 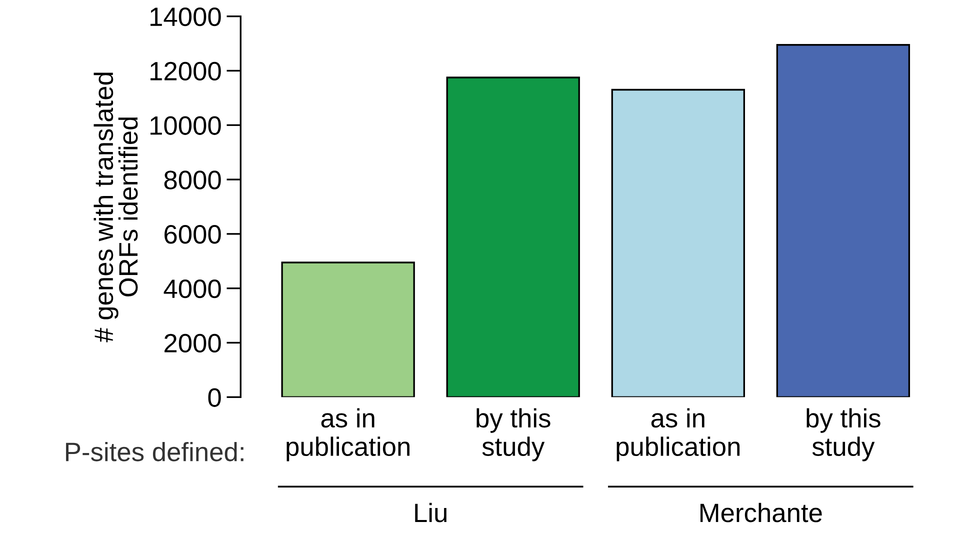 What do you see at coordinates (185, 125) in the screenshot?
I see `y-tick-label: 10000` at bounding box center [185, 125].